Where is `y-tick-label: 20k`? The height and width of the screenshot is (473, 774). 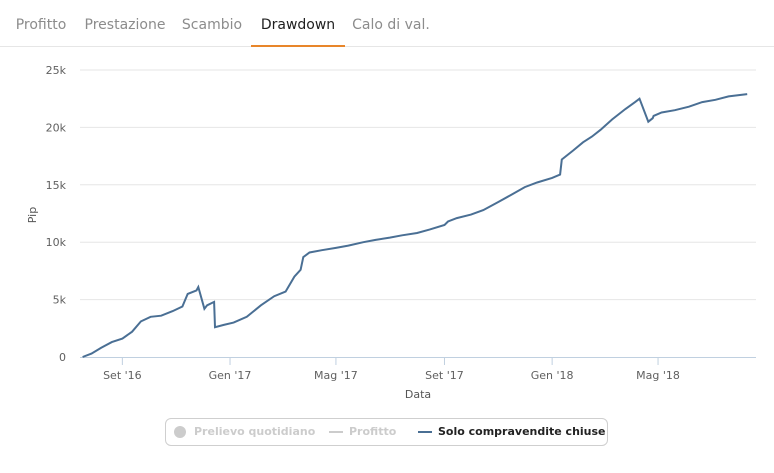
y-tick-label: 20k is located at coordinates (56, 127).